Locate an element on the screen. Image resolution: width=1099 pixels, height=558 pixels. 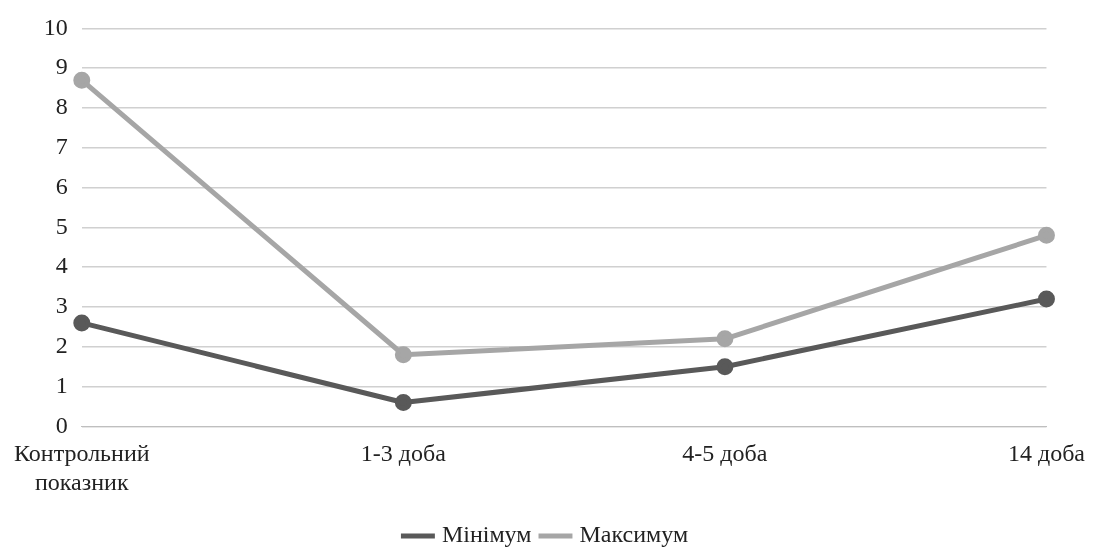
y-tick-label: 2 is located at coordinates (61, 345).